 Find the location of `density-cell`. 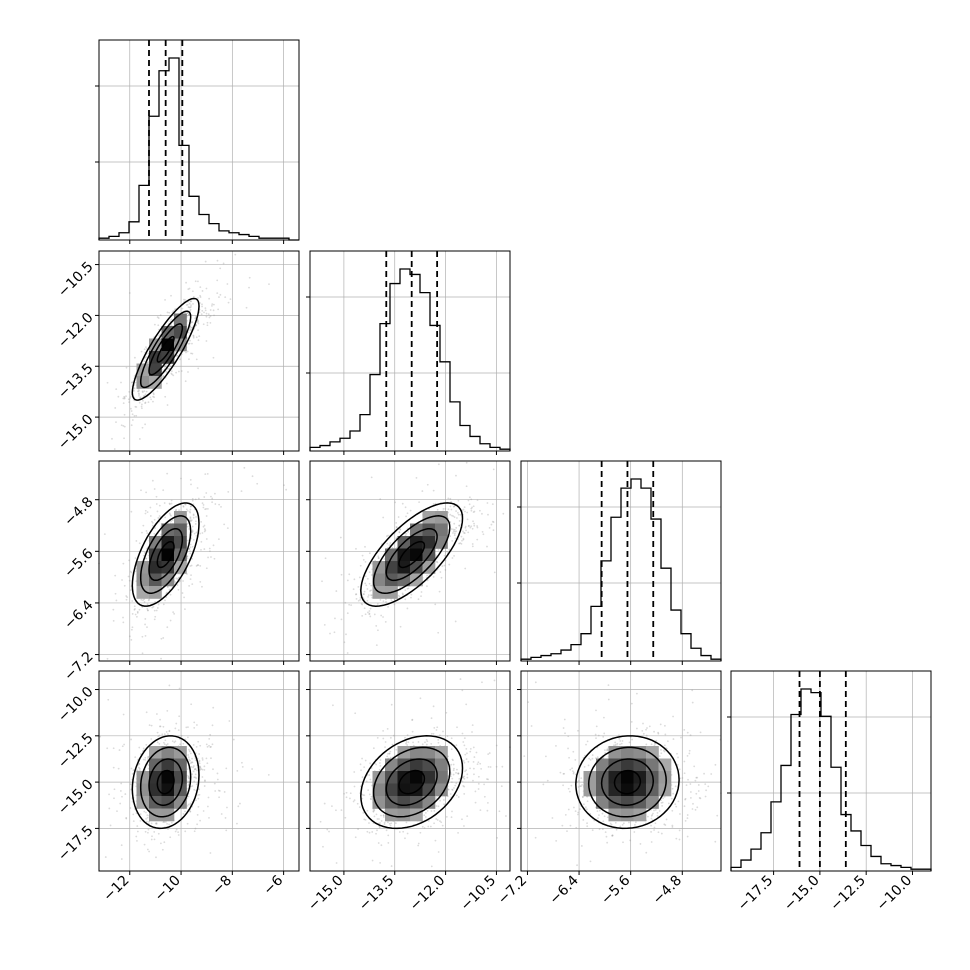

density-cell is located at coordinates (168, 765).